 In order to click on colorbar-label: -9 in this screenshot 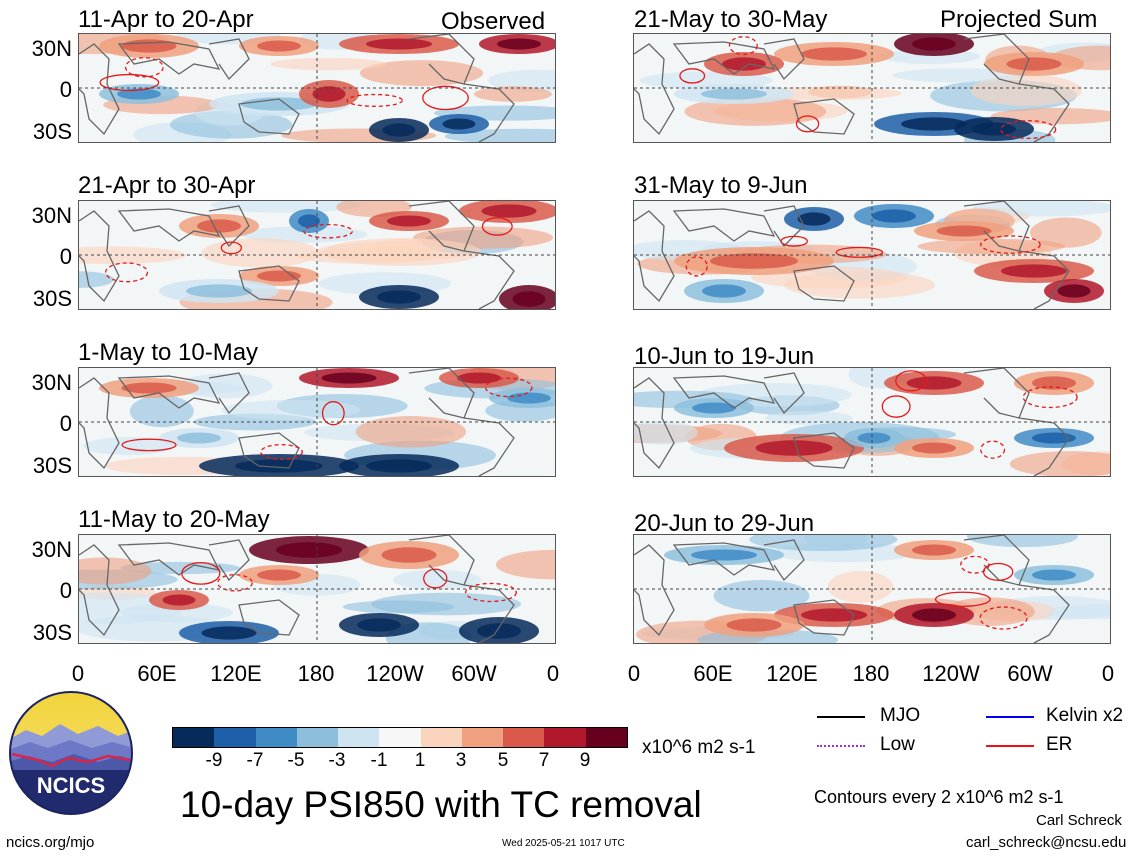, I will do `click(214, 760)`.